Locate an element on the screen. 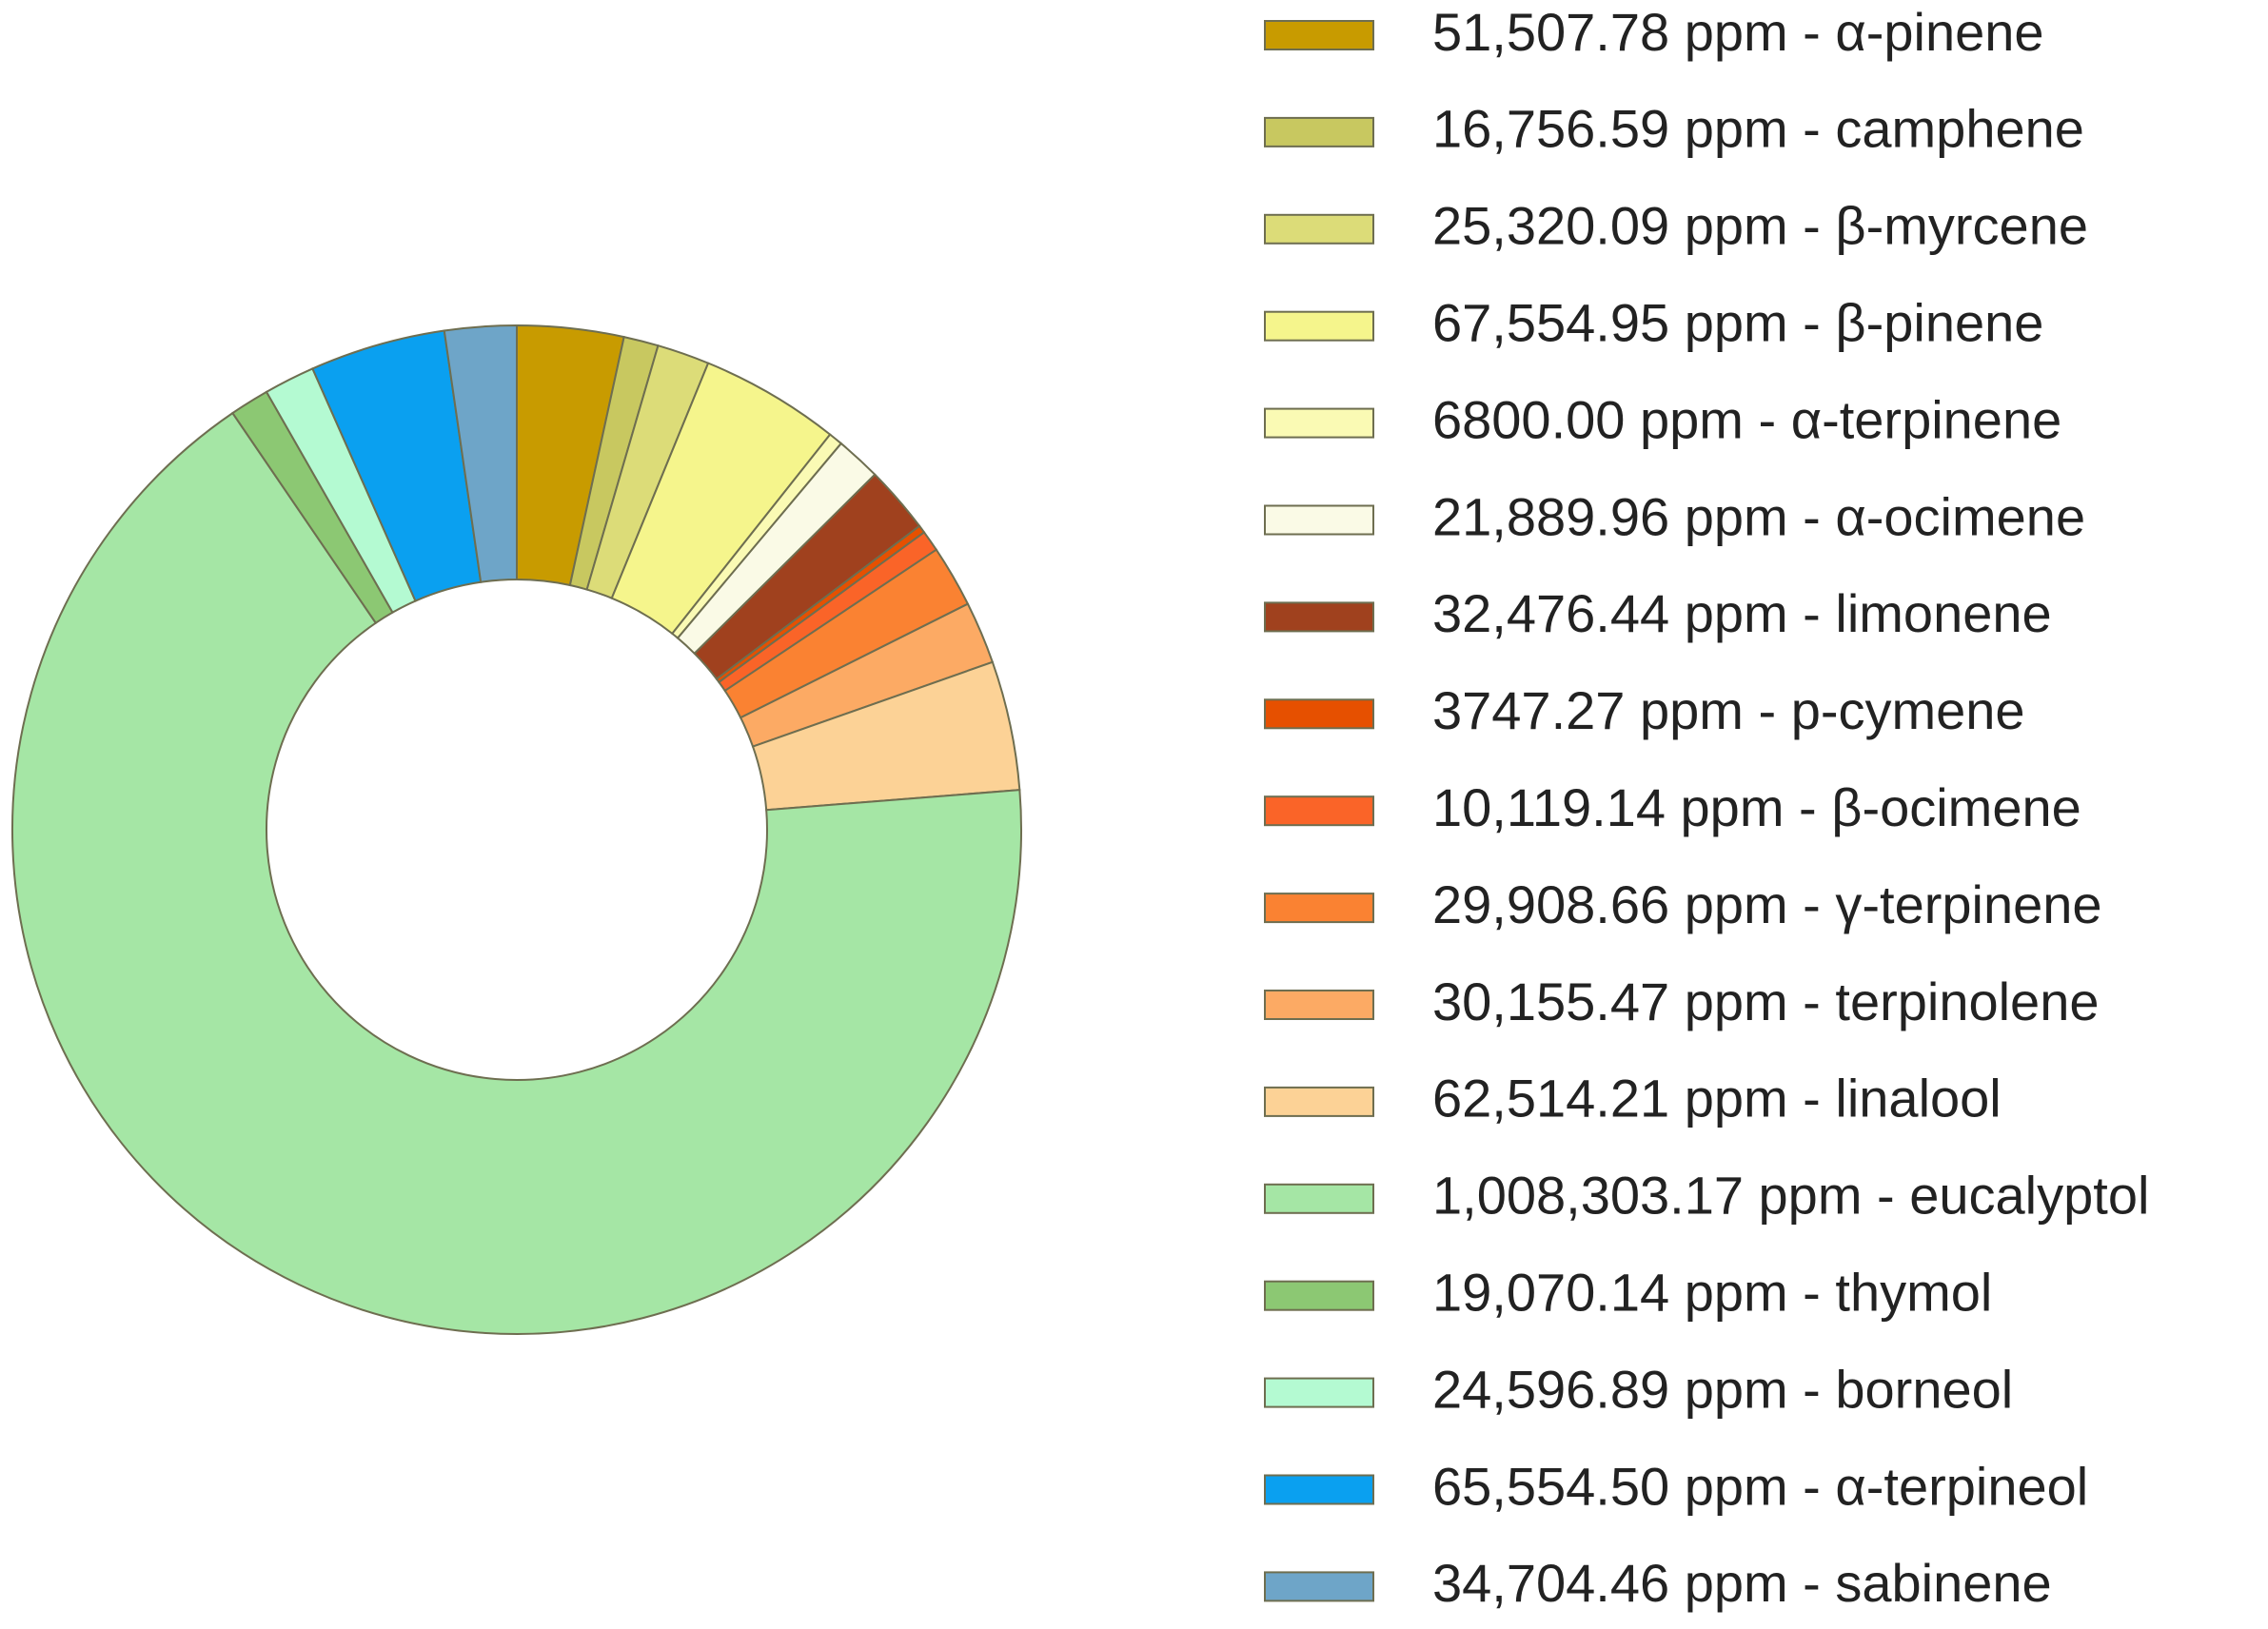 This screenshot has width=2268, height=1629. legend-label: 16,756.59 ppm - camphene is located at coordinates (1758, 129).